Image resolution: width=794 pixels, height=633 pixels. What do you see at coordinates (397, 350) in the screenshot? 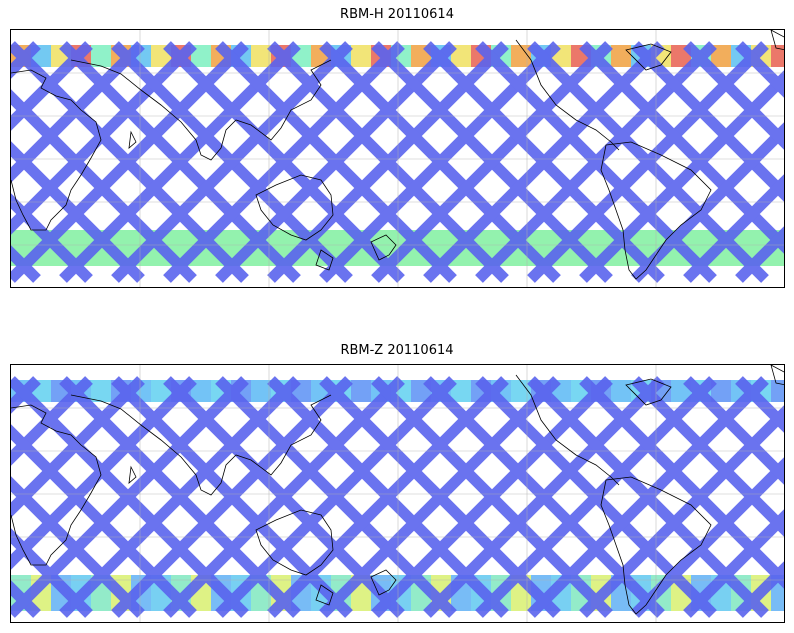
I see `map-title-rbm-z: RBM-Z 20110614` at bounding box center [397, 350].